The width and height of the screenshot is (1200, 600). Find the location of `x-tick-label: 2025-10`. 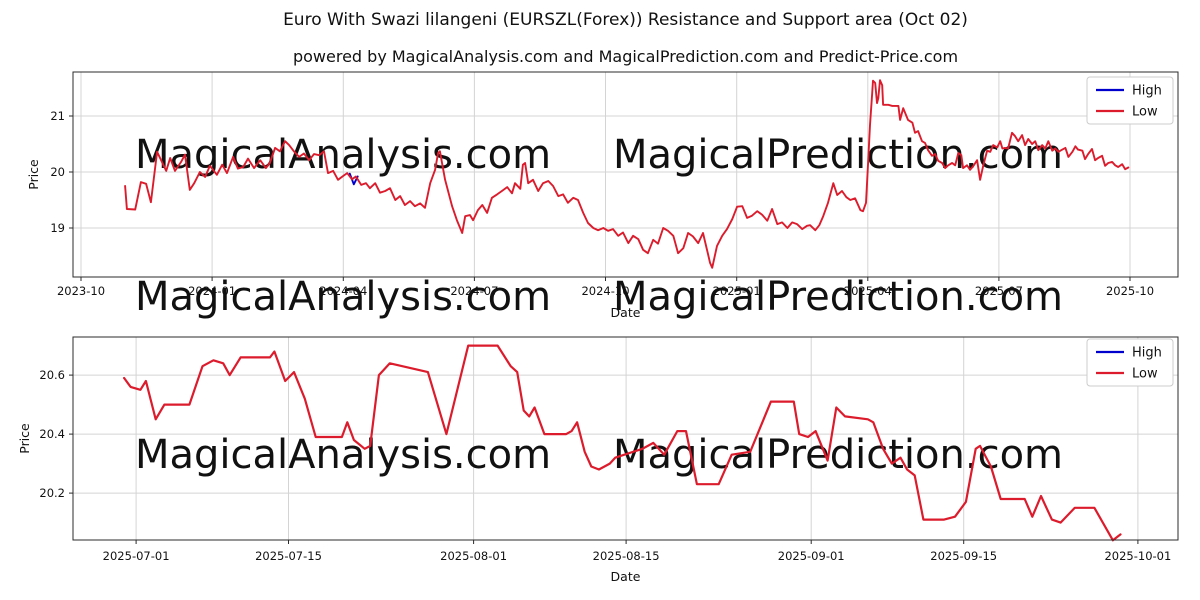

x-tick-label: 2025-10 is located at coordinates (1130, 291).